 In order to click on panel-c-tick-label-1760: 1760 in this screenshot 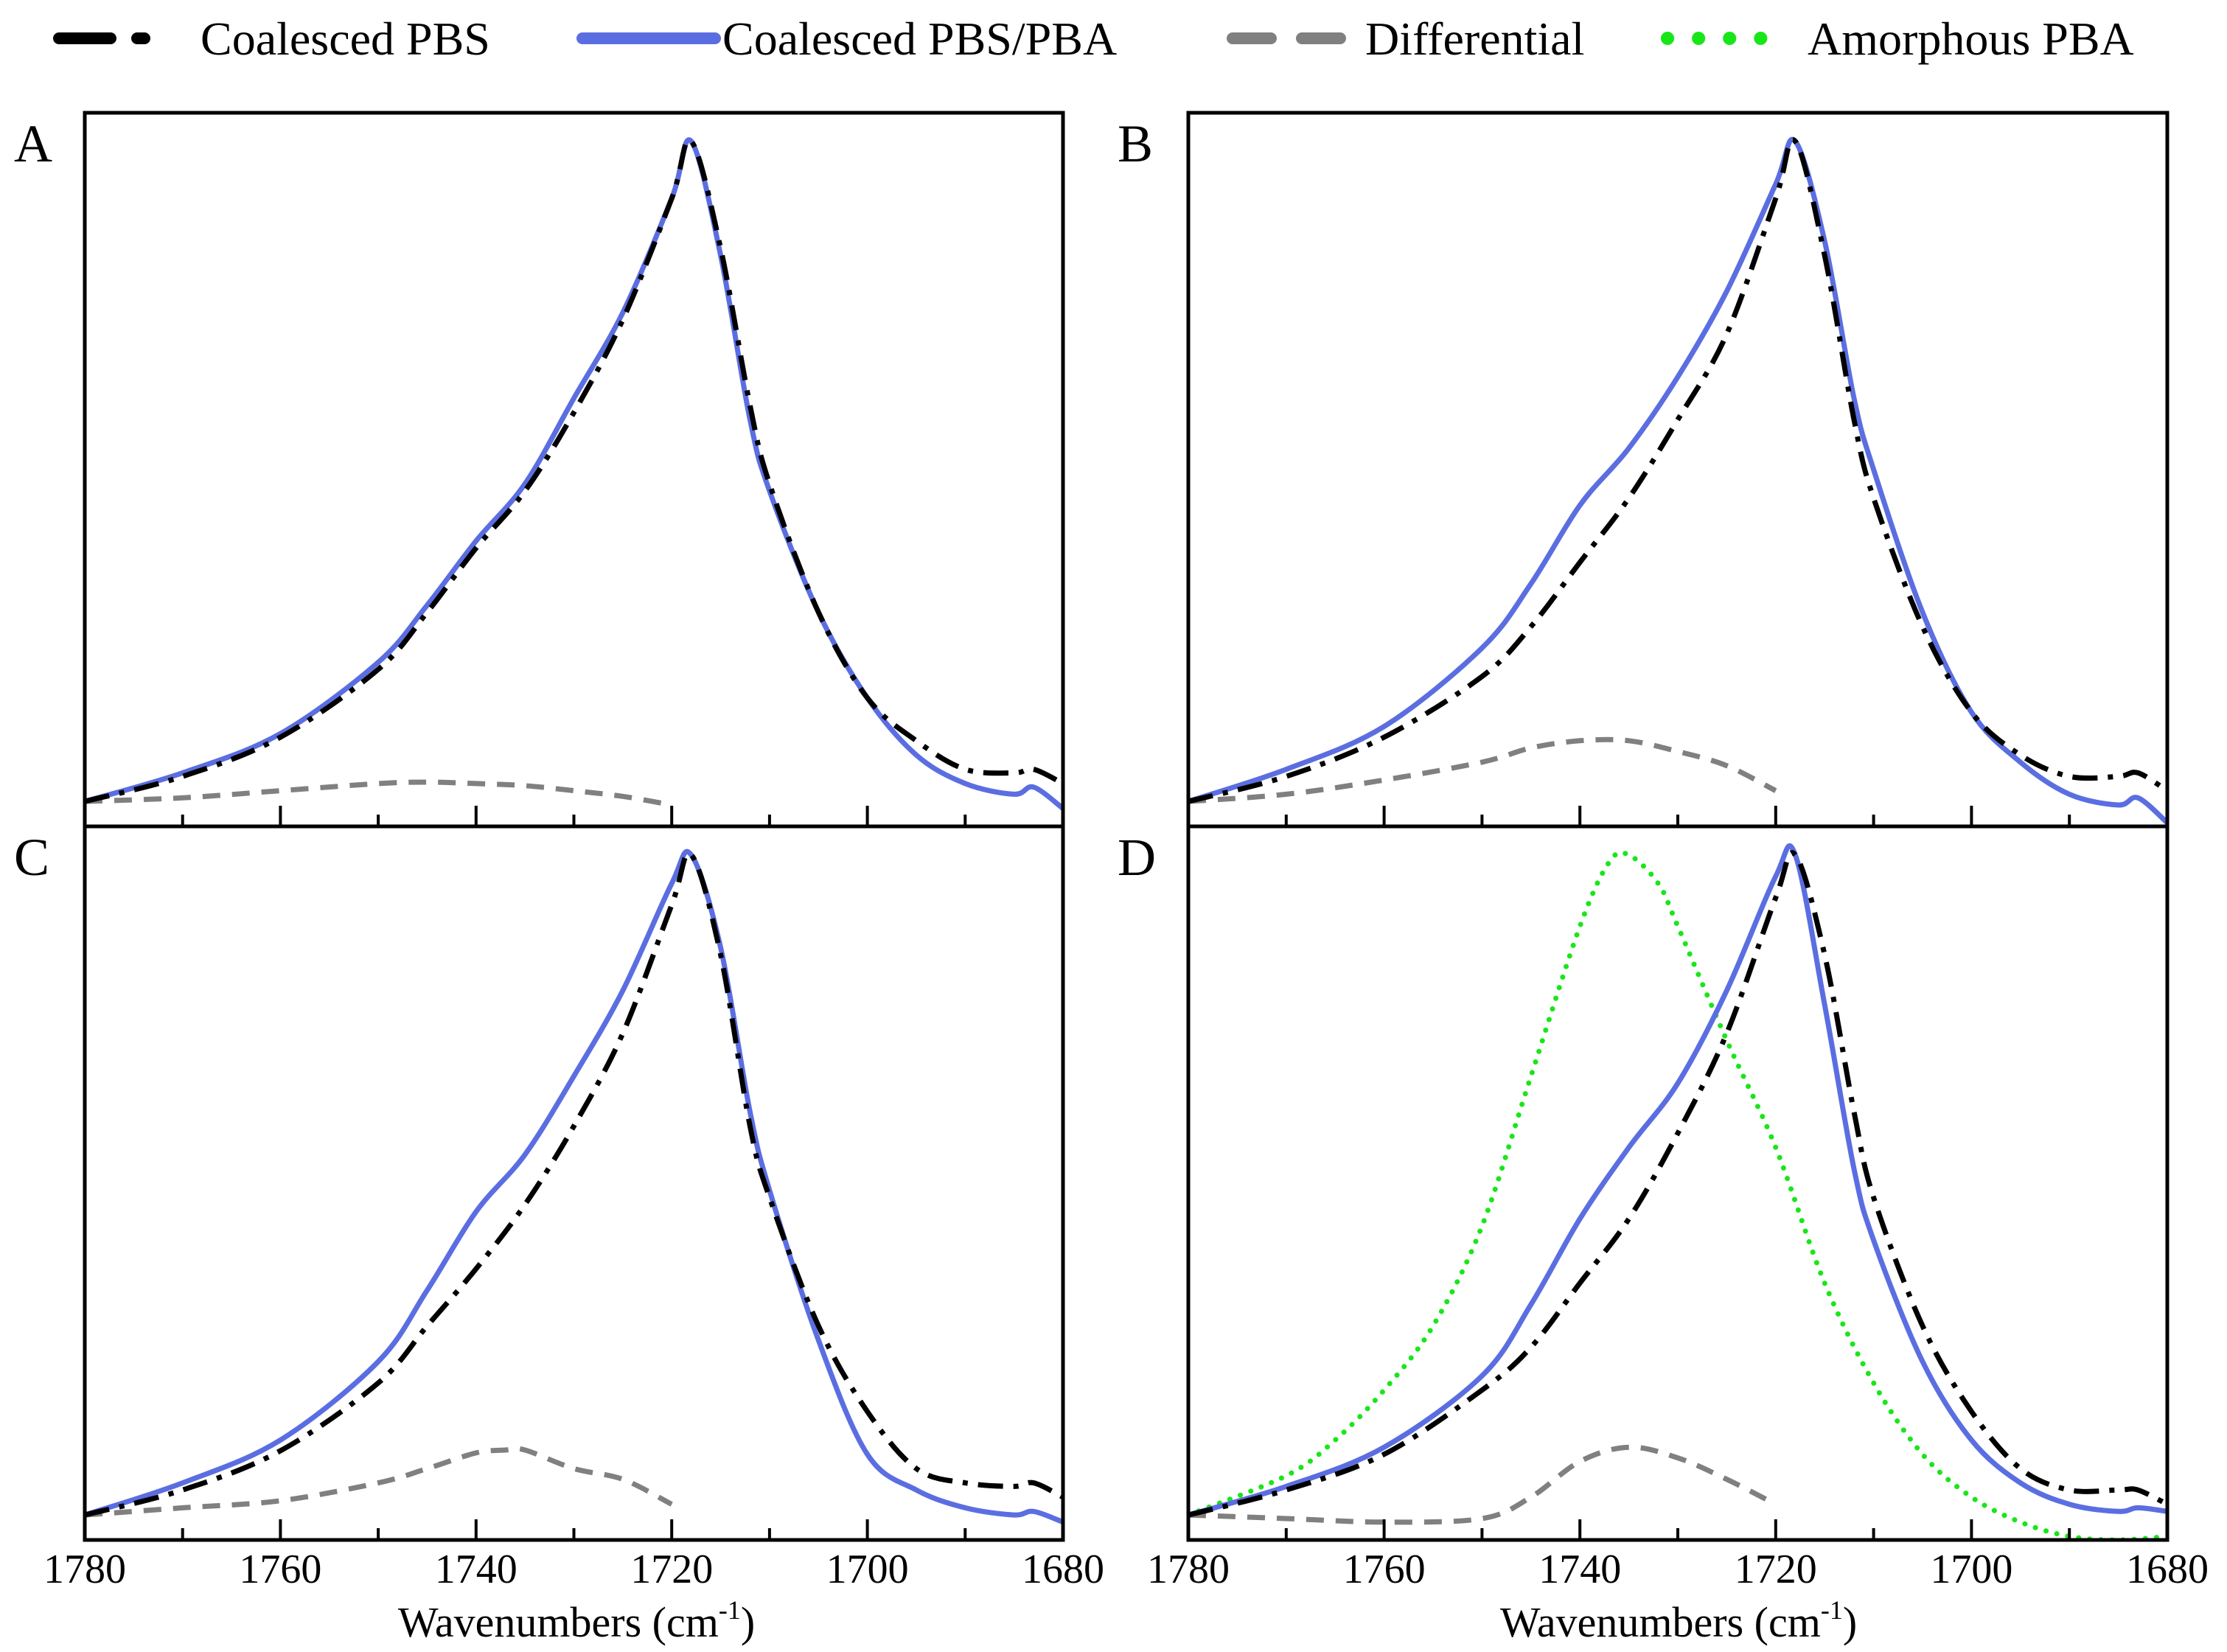, I will do `click(280, 1569)`.